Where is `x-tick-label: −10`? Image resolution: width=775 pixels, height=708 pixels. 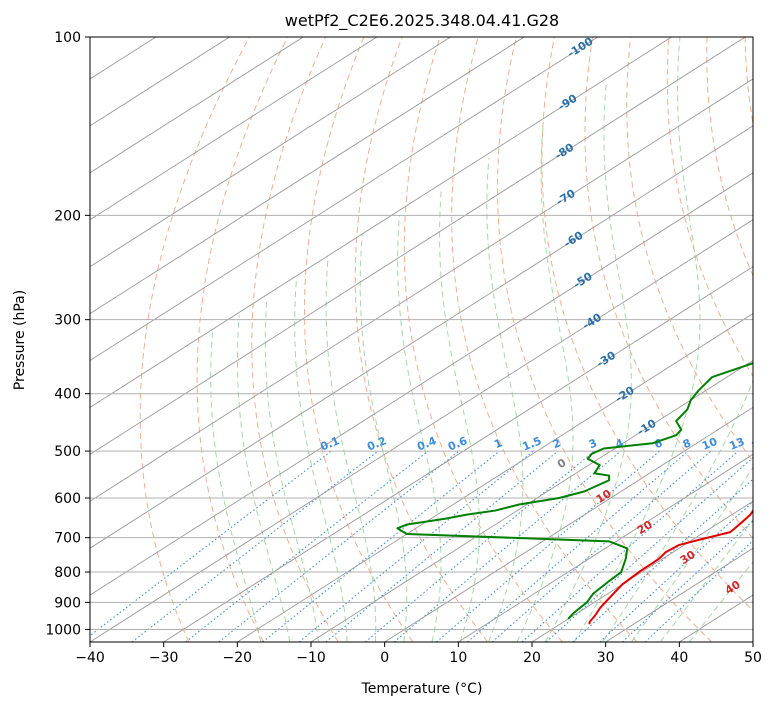 x-tick-label: −10 is located at coordinates (311, 658).